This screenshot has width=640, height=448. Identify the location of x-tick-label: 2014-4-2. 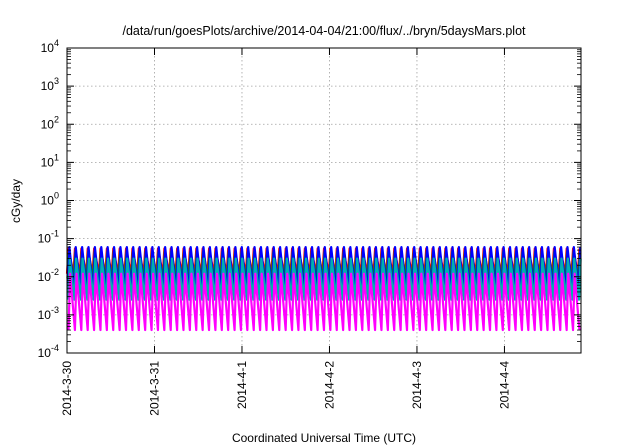
(329, 385).